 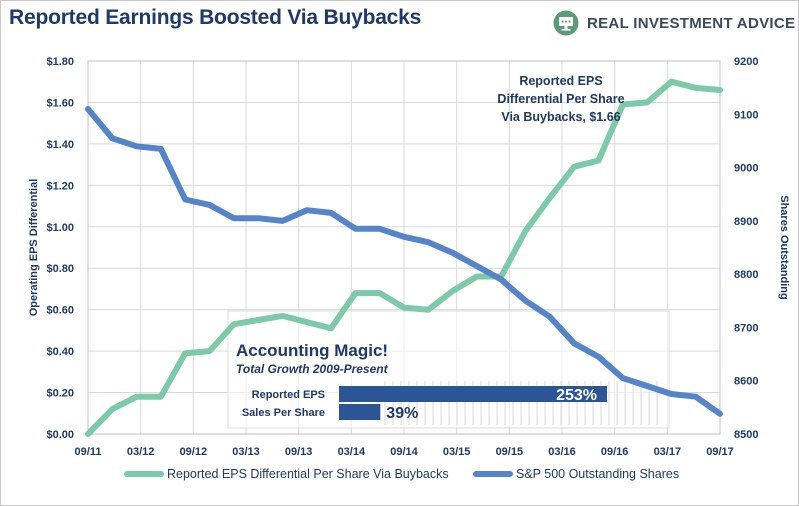 What do you see at coordinates (720, 452) in the screenshot?
I see `x-tick-label: 09/17` at bounding box center [720, 452].